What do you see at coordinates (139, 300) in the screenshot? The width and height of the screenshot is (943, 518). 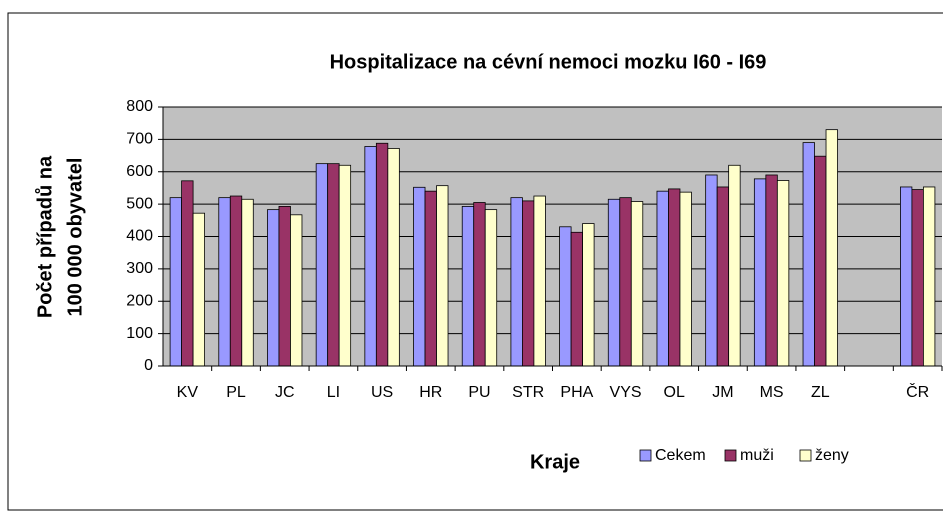 I see `y-tick-label: 200` at bounding box center [139, 300].